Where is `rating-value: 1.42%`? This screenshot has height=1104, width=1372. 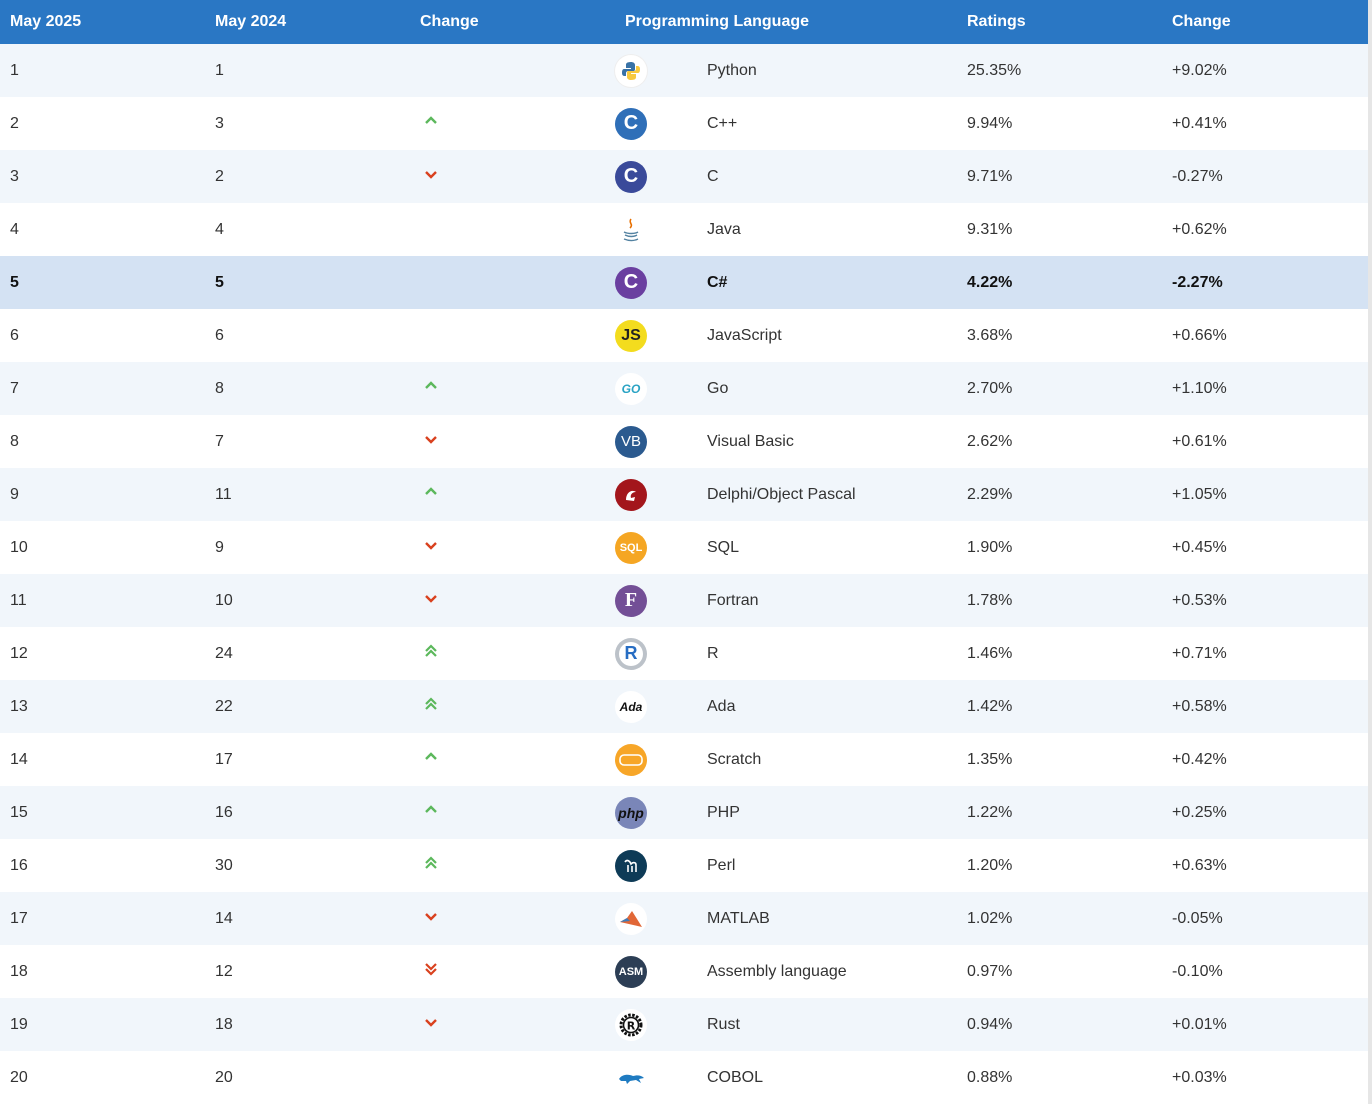
rating-value: 1.42% is located at coordinates (990, 706).